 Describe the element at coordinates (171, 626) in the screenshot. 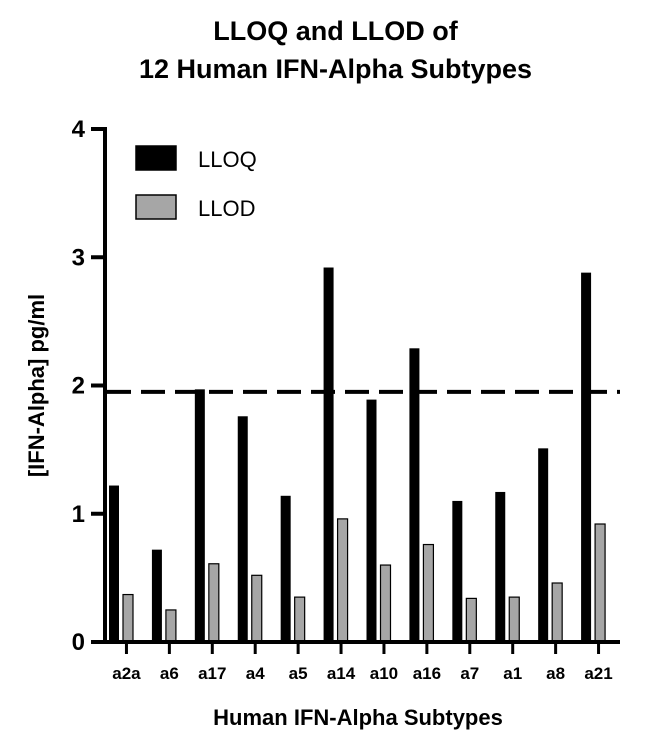

I see `bar-llod-a6` at that location.